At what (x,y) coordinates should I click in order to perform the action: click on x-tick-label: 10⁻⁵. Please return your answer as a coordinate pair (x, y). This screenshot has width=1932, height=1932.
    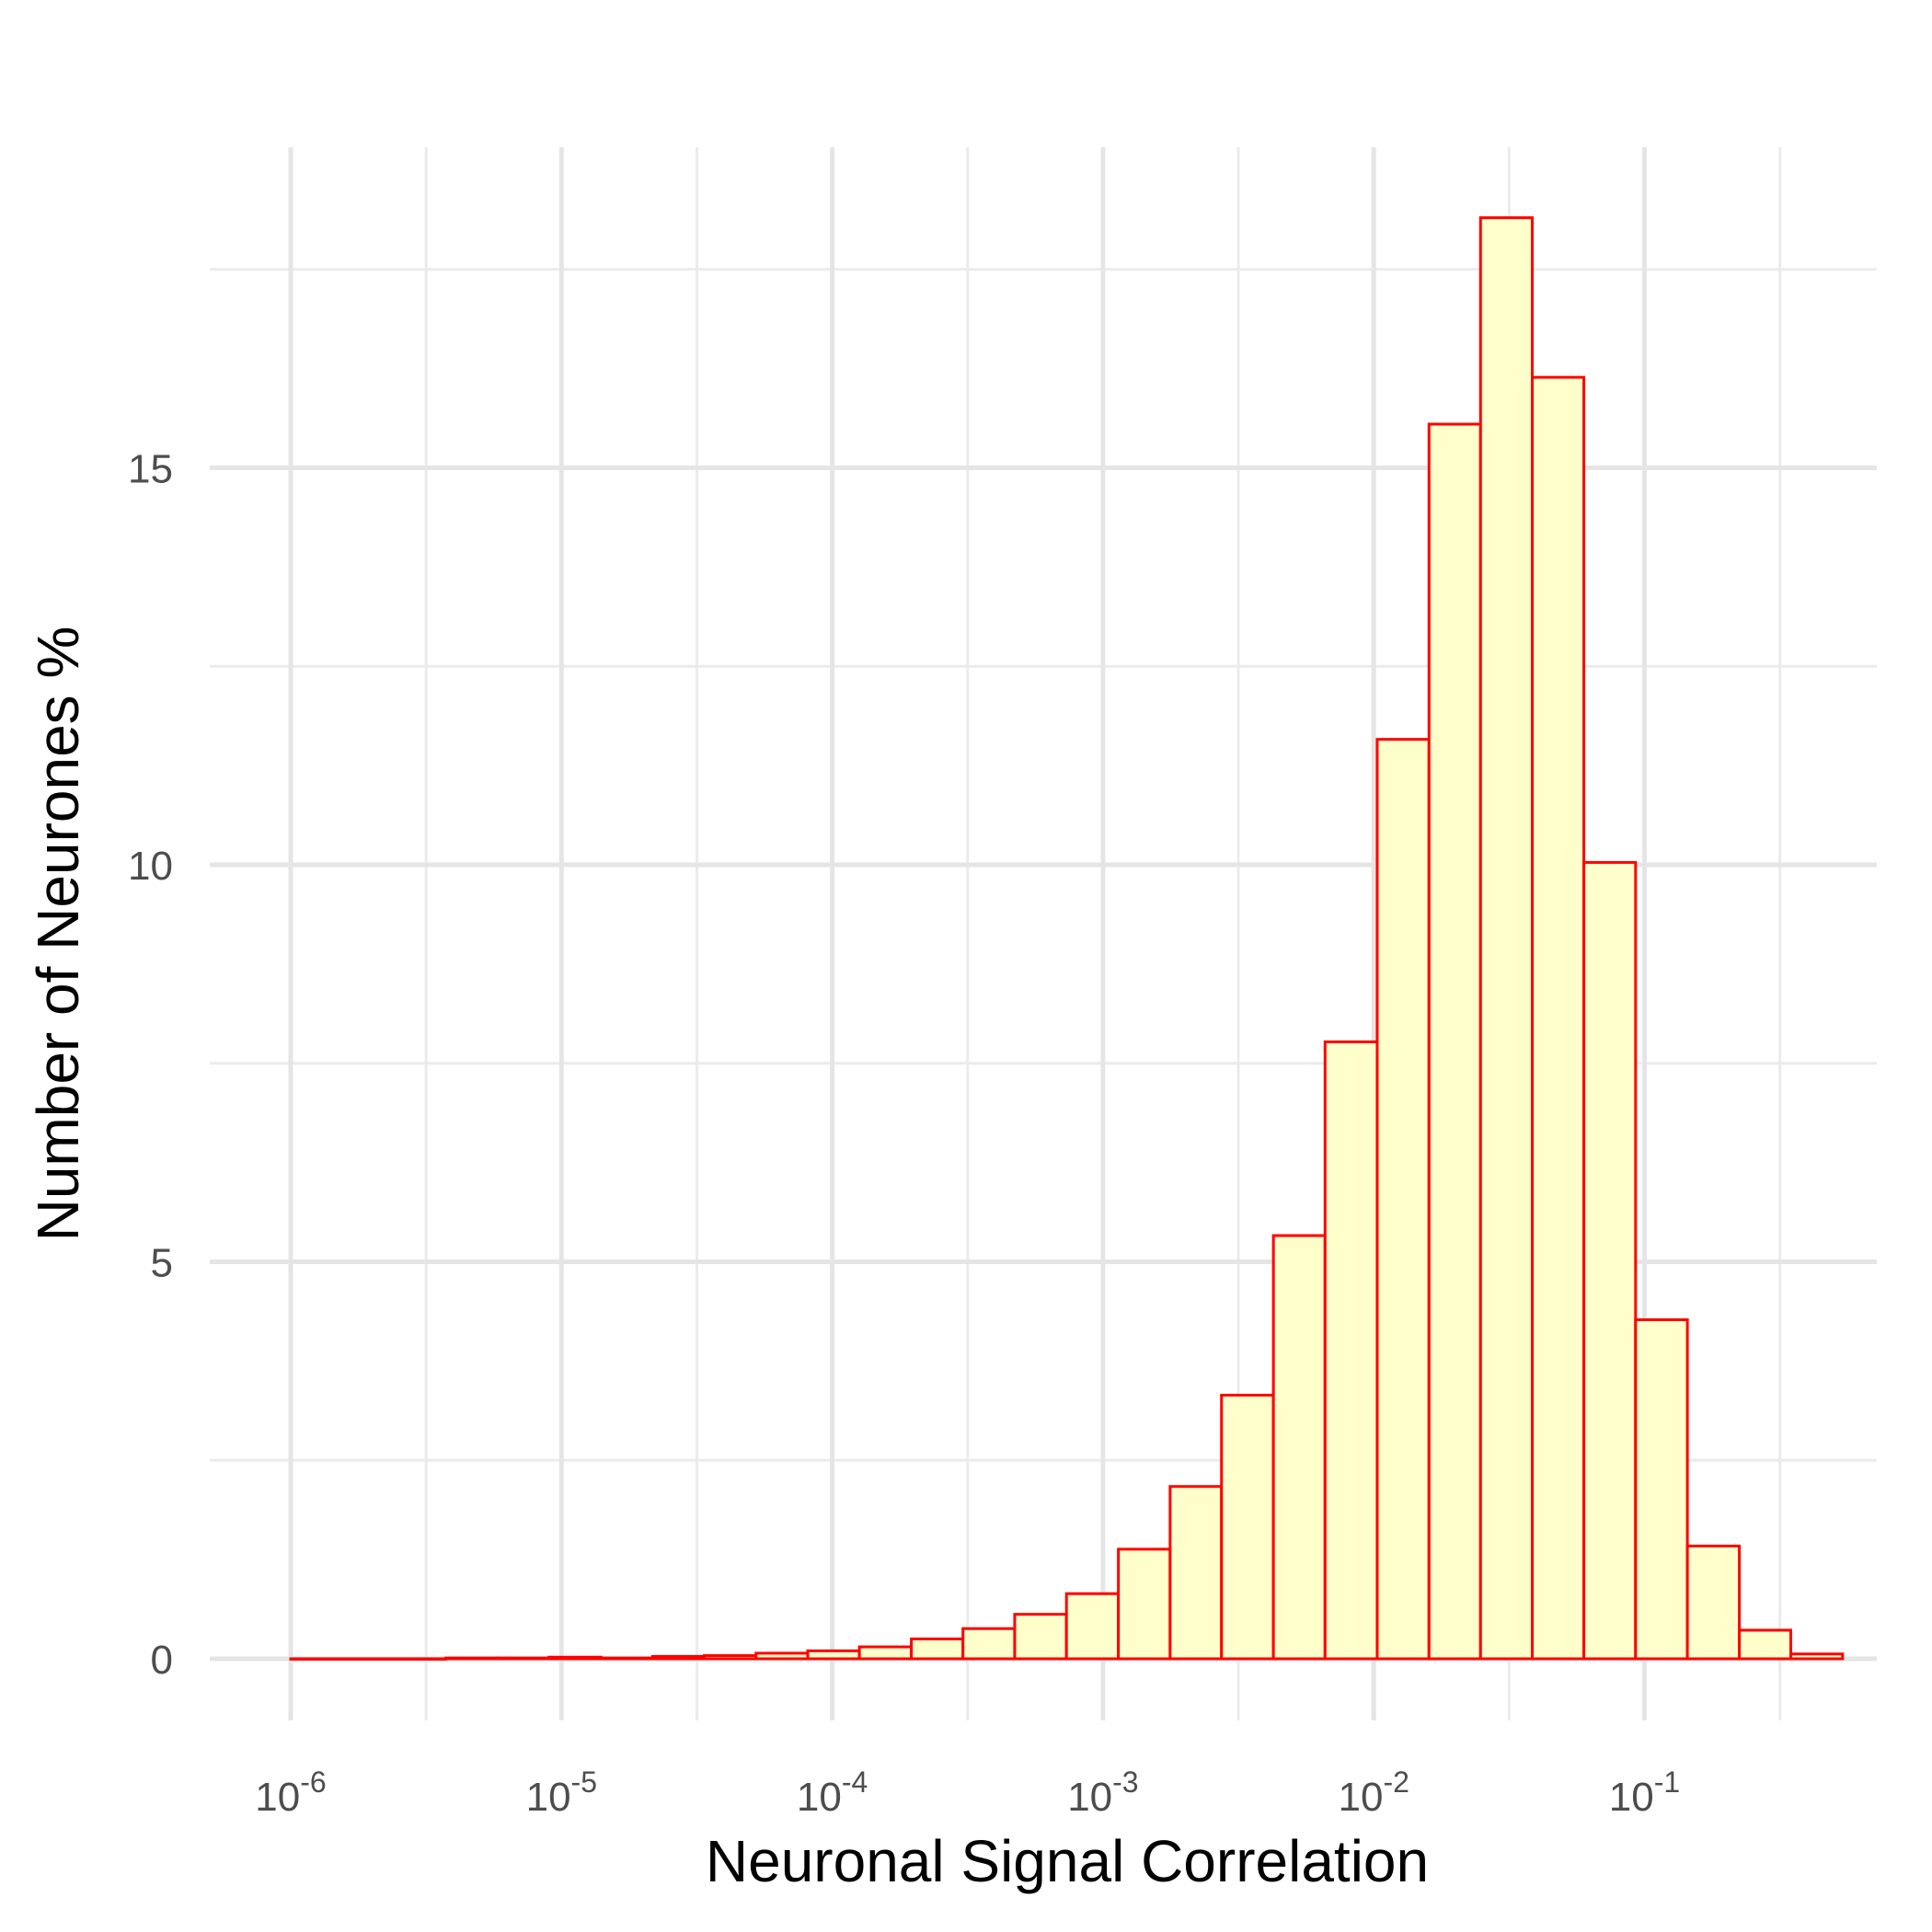
    Looking at the image, I should click on (561, 1792).